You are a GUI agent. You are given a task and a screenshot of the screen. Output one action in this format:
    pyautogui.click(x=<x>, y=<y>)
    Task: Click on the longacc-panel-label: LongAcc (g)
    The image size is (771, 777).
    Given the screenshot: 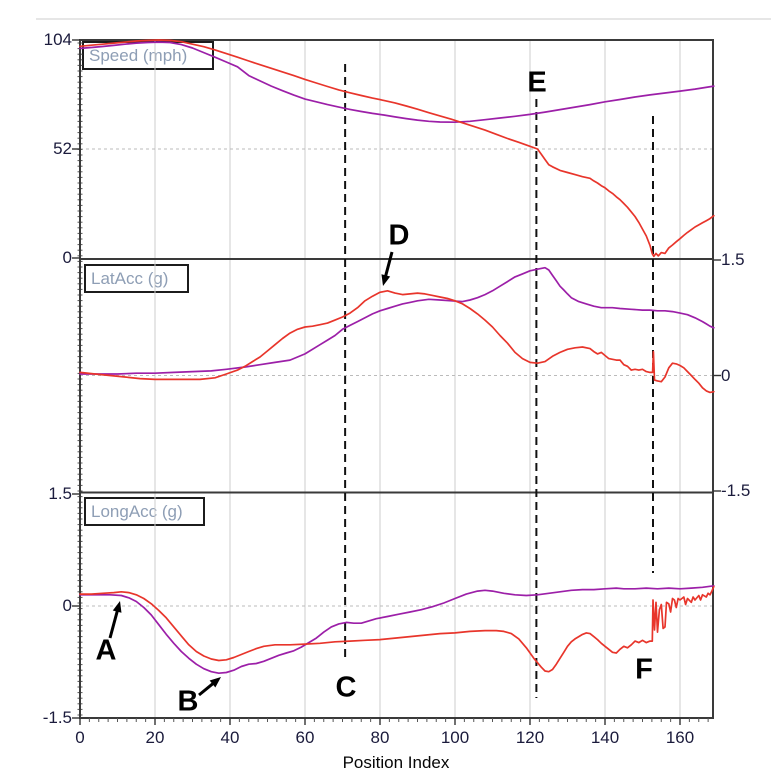 What is the action you would take?
    pyautogui.click(x=137, y=511)
    